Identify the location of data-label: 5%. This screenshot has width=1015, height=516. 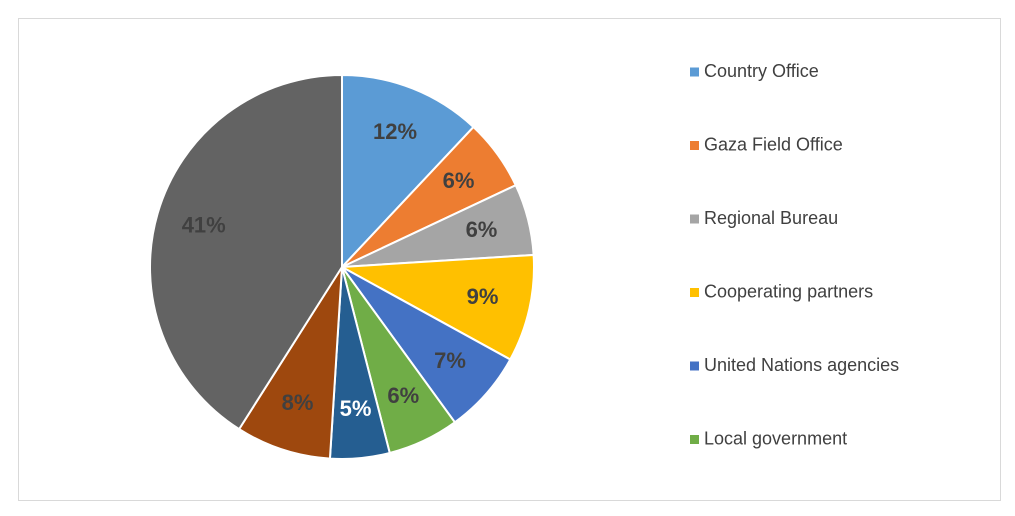
(356, 408).